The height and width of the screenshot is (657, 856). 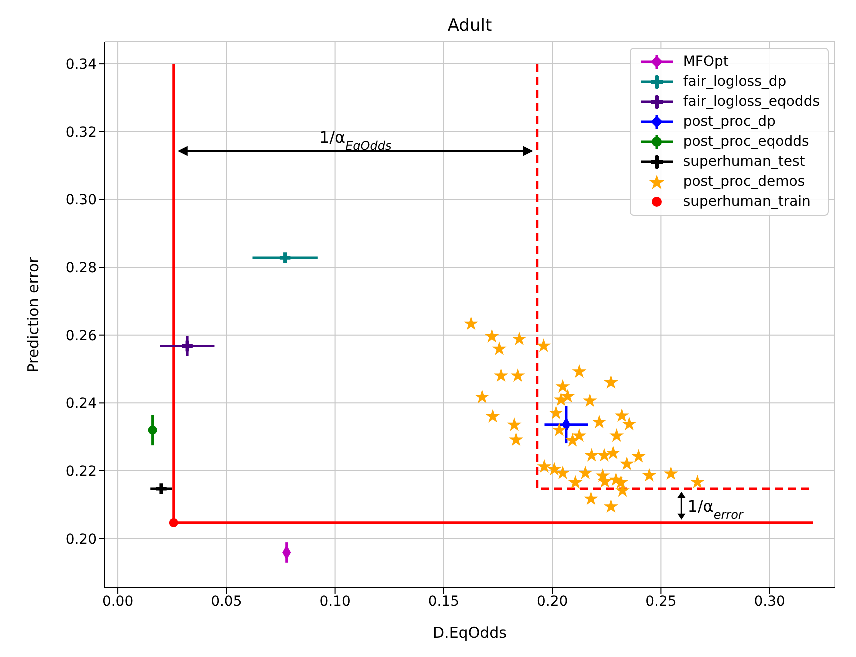 What do you see at coordinates (444, 602) in the screenshot?
I see `x-tick-label: 0.15` at bounding box center [444, 602].